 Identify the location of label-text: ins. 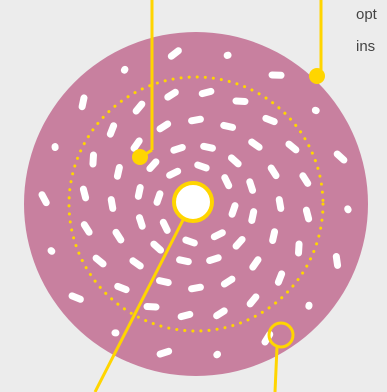
(365, 46).